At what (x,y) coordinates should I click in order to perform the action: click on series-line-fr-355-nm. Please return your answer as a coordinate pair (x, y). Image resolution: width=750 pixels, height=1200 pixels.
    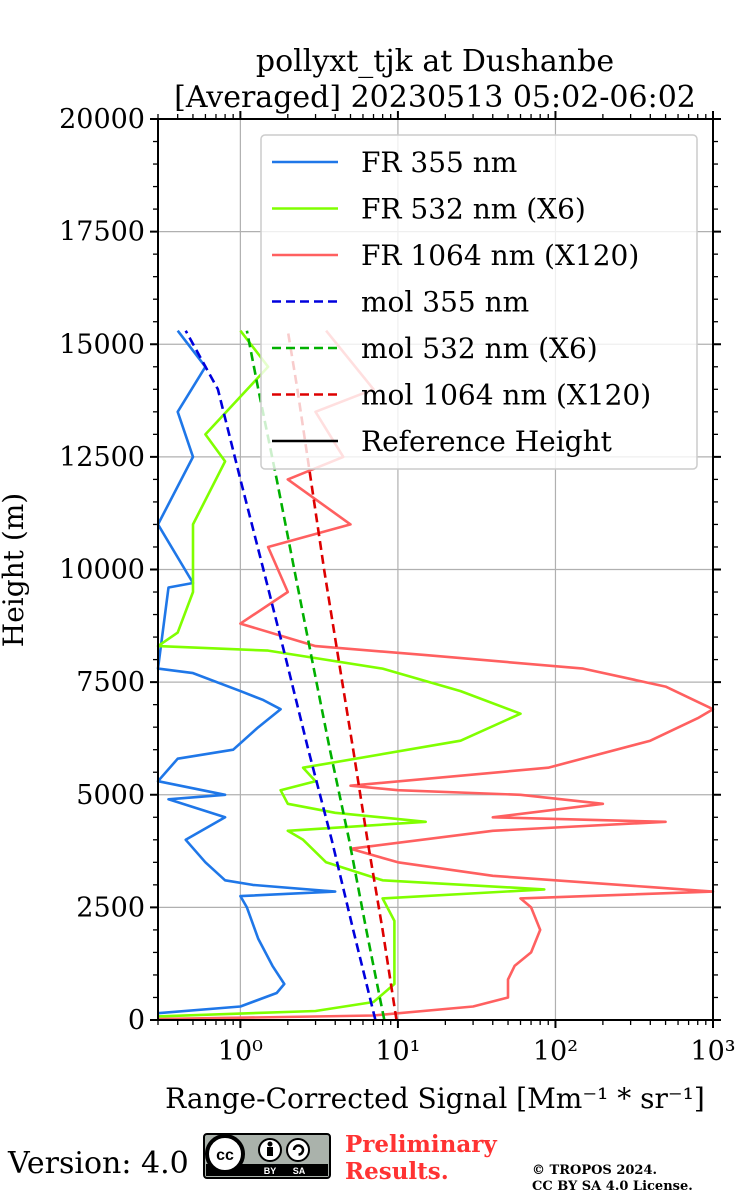
    Looking at the image, I should click on (246, 672).